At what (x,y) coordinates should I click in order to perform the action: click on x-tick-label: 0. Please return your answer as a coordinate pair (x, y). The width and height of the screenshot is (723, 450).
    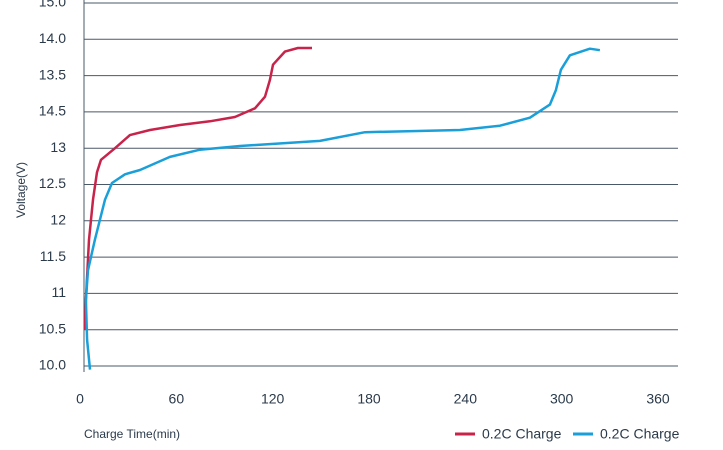
    Looking at the image, I should click on (80, 399).